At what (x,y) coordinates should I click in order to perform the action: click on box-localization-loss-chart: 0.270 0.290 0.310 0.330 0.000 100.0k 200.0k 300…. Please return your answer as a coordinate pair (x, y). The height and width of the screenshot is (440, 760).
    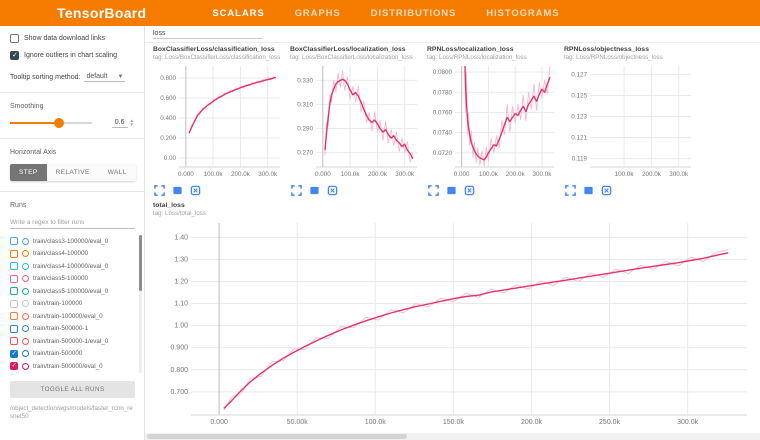
    Looking at the image, I should click on (355, 121).